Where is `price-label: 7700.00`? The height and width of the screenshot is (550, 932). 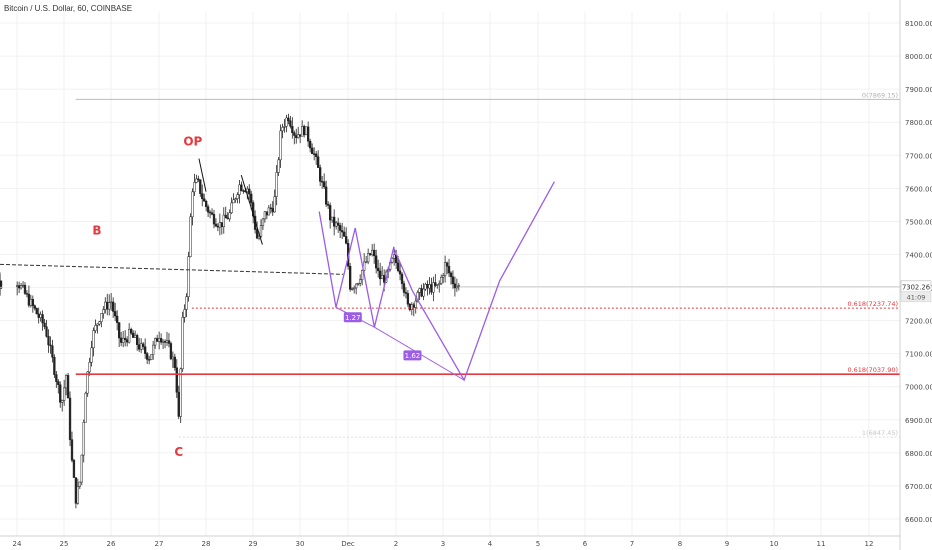
price-label: 7700.00 is located at coordinates (918, 156).